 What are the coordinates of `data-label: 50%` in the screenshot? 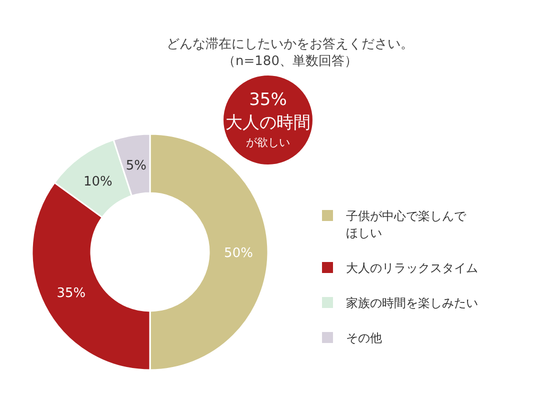 It's located at (238, 253).